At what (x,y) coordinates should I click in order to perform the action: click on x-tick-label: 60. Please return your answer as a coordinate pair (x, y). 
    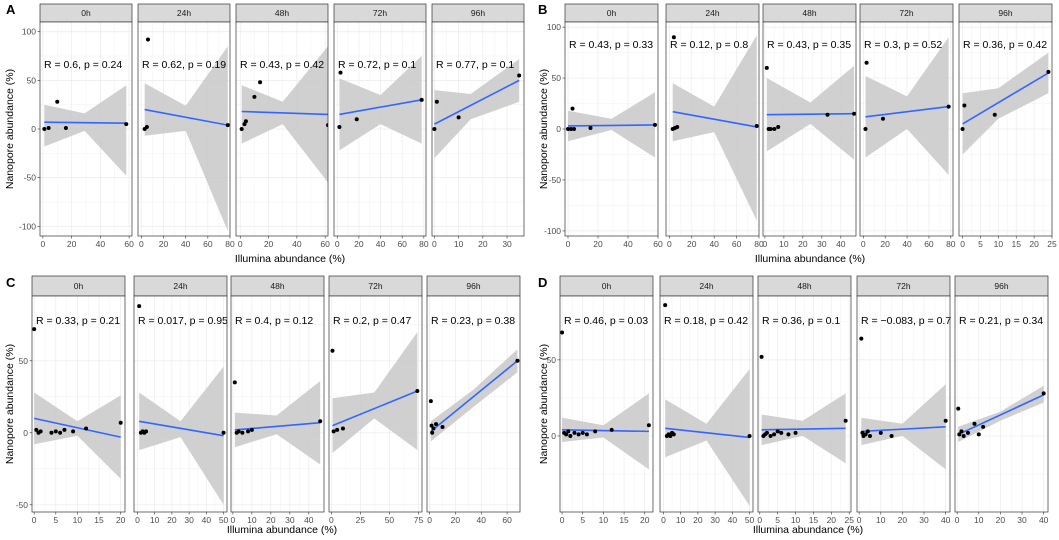
    Looking at the image, I should click on (325, 244).